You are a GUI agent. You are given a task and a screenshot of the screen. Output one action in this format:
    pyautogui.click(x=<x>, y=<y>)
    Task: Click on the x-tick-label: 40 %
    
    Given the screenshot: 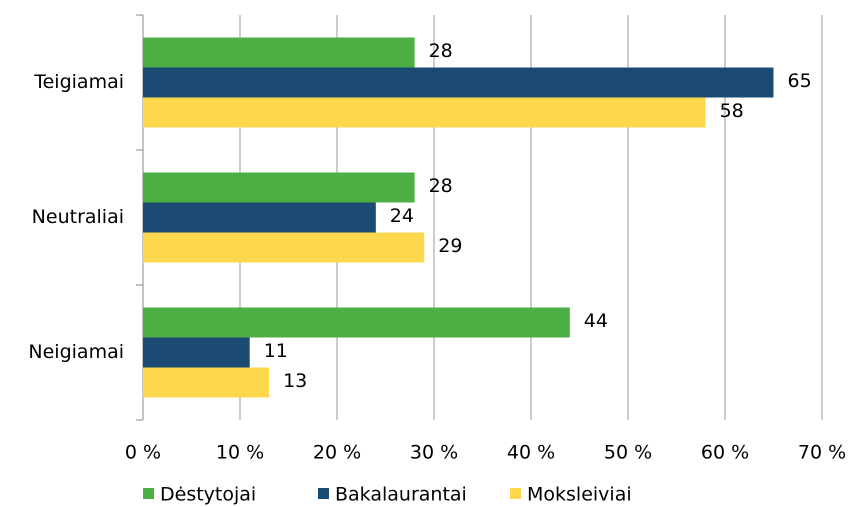 What is the action you would take?
    pyautogui.click(x=531, y=453)
    